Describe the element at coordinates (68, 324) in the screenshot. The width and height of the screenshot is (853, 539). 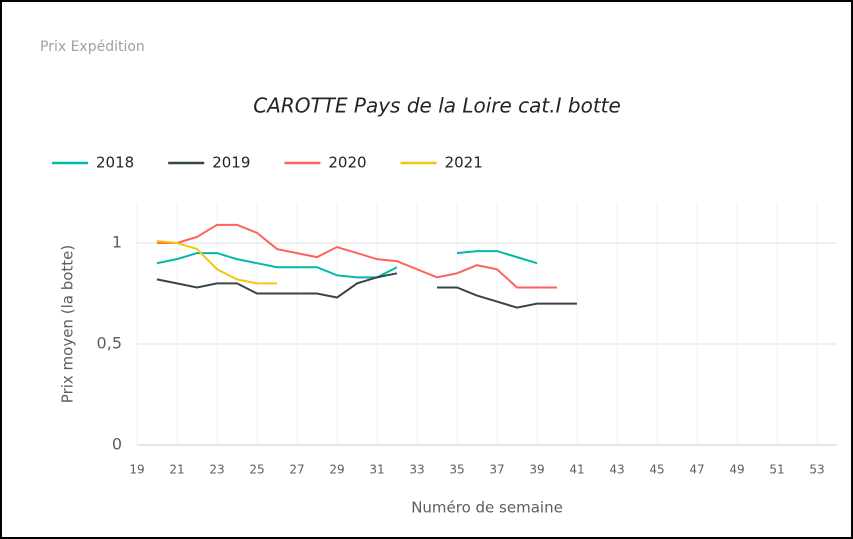
I see `y-axis-title: Prix moyen (la botte)` at that location.